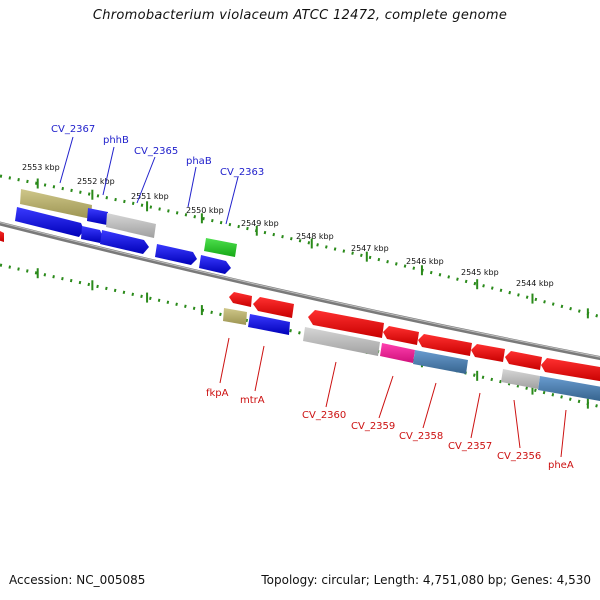 The width and height of the screenshot is (600, 600). I want to click on forward-callouts, so click(149, 180).